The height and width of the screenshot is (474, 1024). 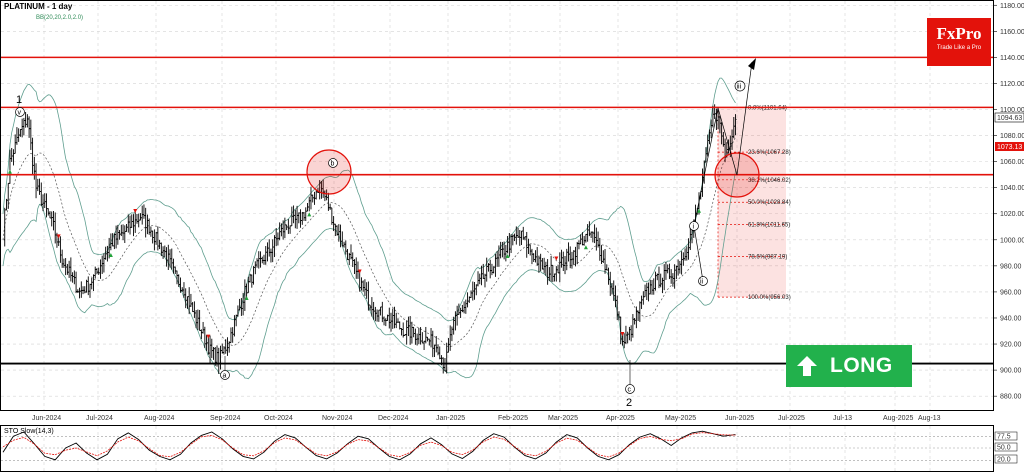 What do you see at coordinates (723, 171) in the screenshot?
I see `wave-count-line` at bounding box center [723, 171].